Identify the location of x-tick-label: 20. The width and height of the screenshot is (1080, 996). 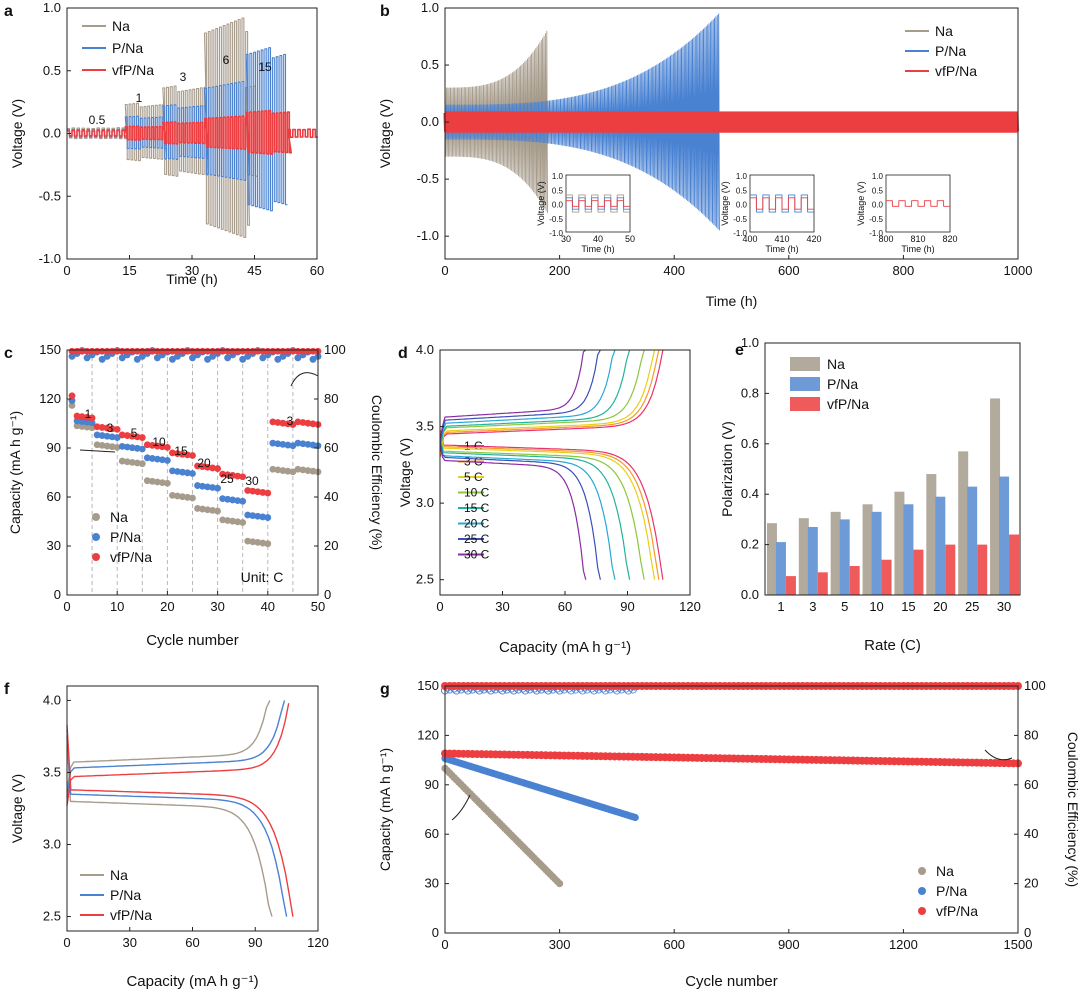
(167, 606).